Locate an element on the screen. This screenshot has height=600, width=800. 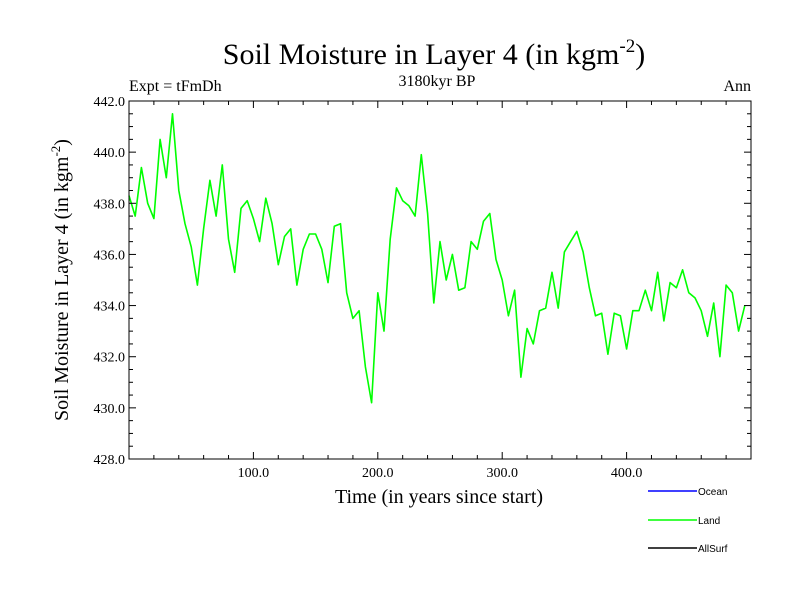
y-axis-label-sup: -2 is located at coordinates (55, 151).